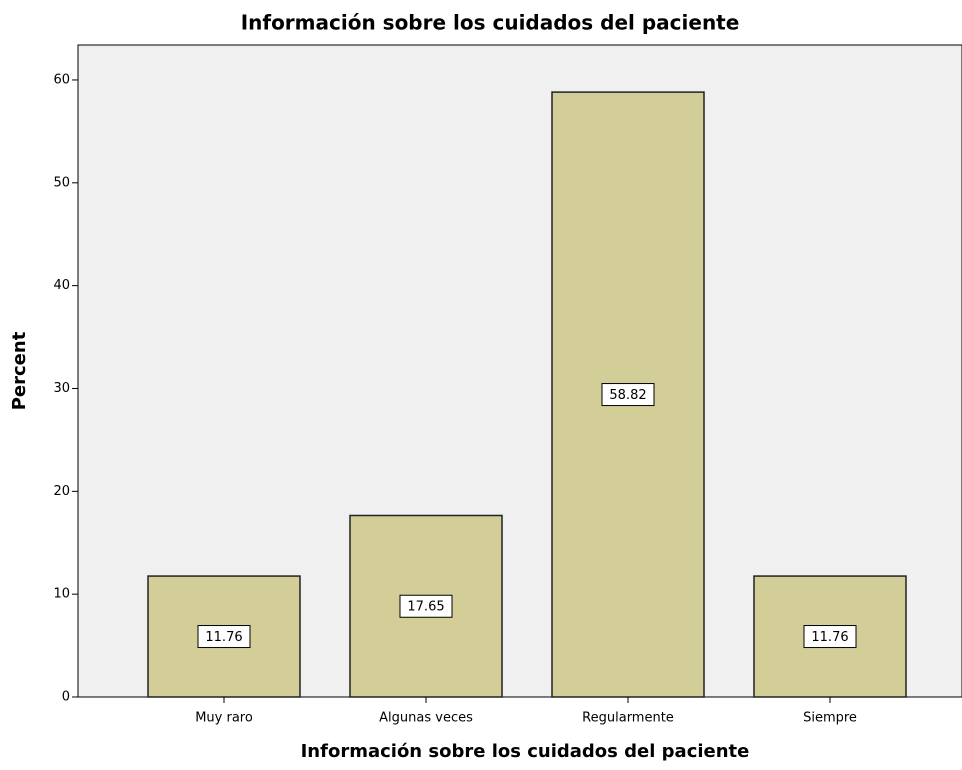 Image resolution: width=962 pixels, height=770 pixels. I want to click on value-label: 17.65, so click(425, 607).